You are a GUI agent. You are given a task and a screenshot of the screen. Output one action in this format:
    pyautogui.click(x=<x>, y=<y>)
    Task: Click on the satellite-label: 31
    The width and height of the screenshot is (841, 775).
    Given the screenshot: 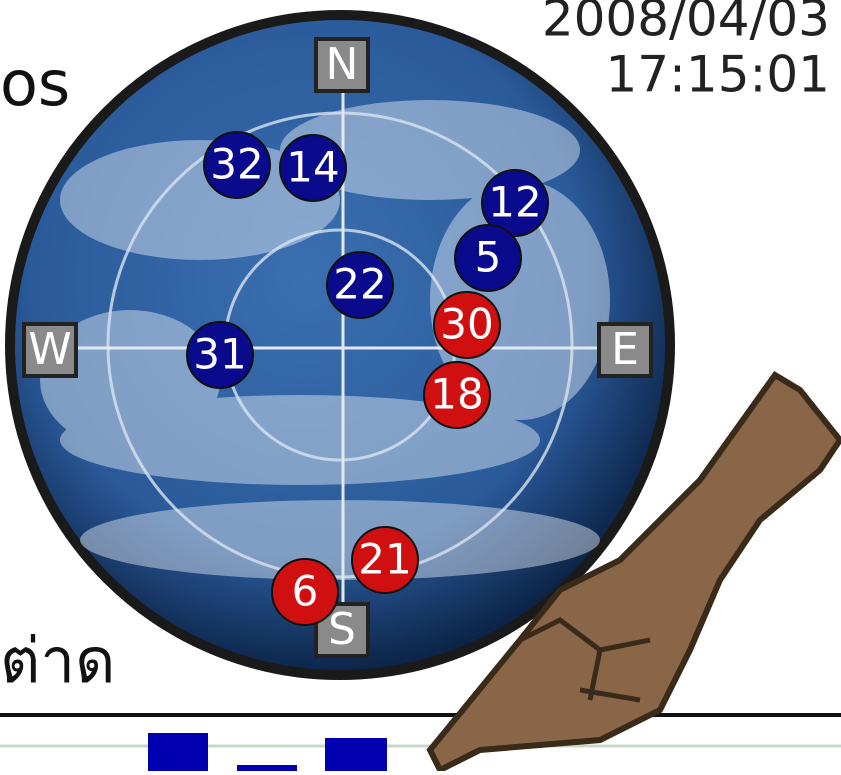 What is the action you would take?
    pyautogui.click(x=219, y=354)
    